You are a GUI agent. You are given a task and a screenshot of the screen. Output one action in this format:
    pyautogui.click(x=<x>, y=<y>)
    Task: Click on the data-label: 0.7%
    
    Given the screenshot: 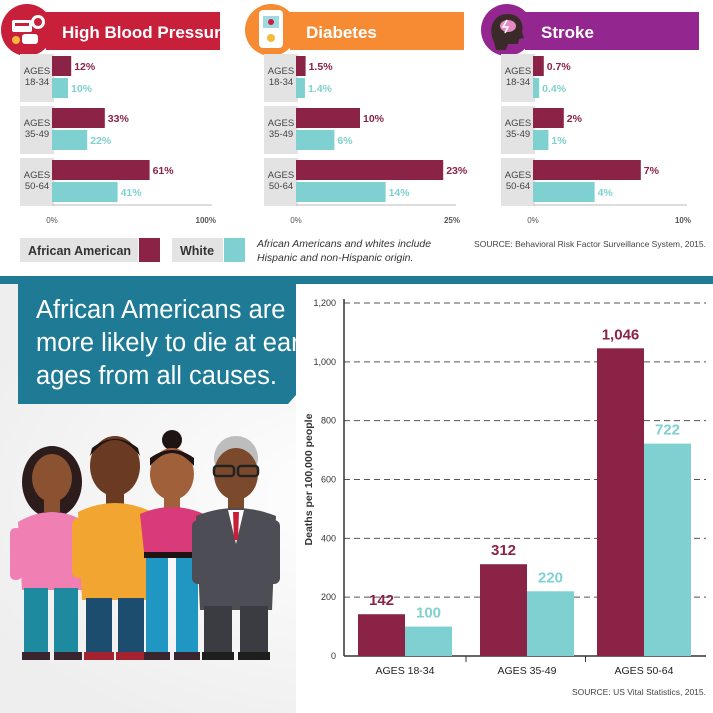 What is the action you would take?
    pyautogui.click(x=559, y=67)
    